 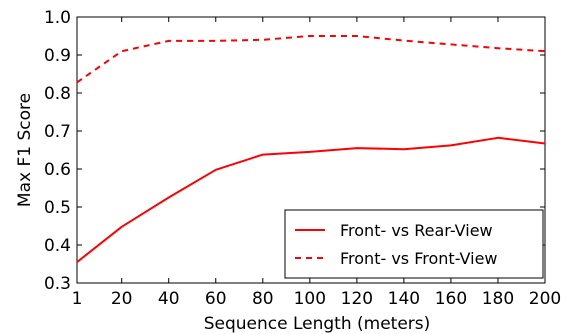 I want to click on y-tick-label: 0.4, so click(x=57, y=246).